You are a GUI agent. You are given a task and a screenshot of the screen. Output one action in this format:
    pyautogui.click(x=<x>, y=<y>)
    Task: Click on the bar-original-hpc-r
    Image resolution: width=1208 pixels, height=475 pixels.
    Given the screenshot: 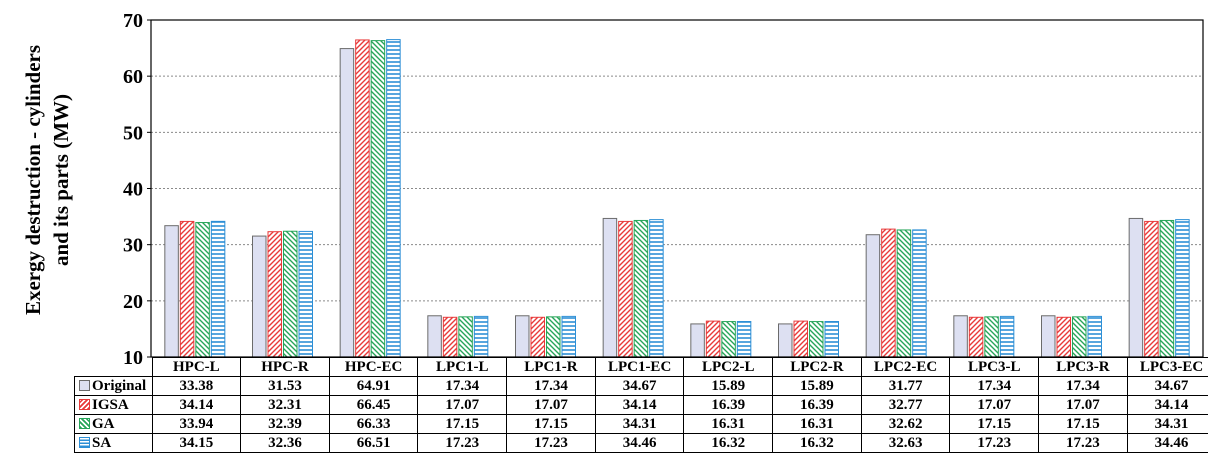 What is the action you would take?
    pyautogui.click(x=259, y=296)
    